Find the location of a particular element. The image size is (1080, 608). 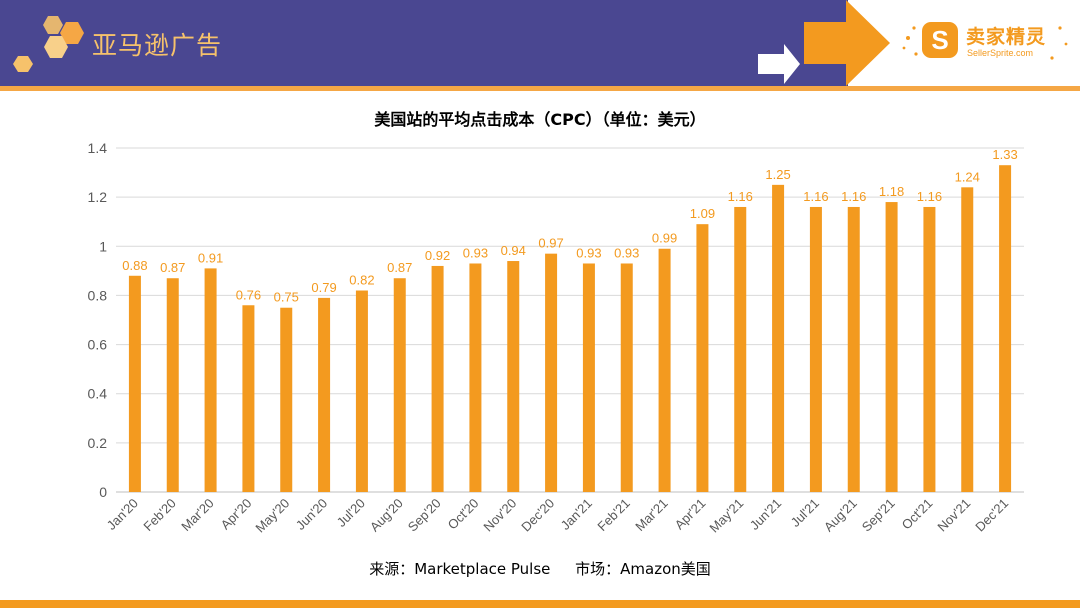

data-label: 0.76 is located at coordinates (248, 294).